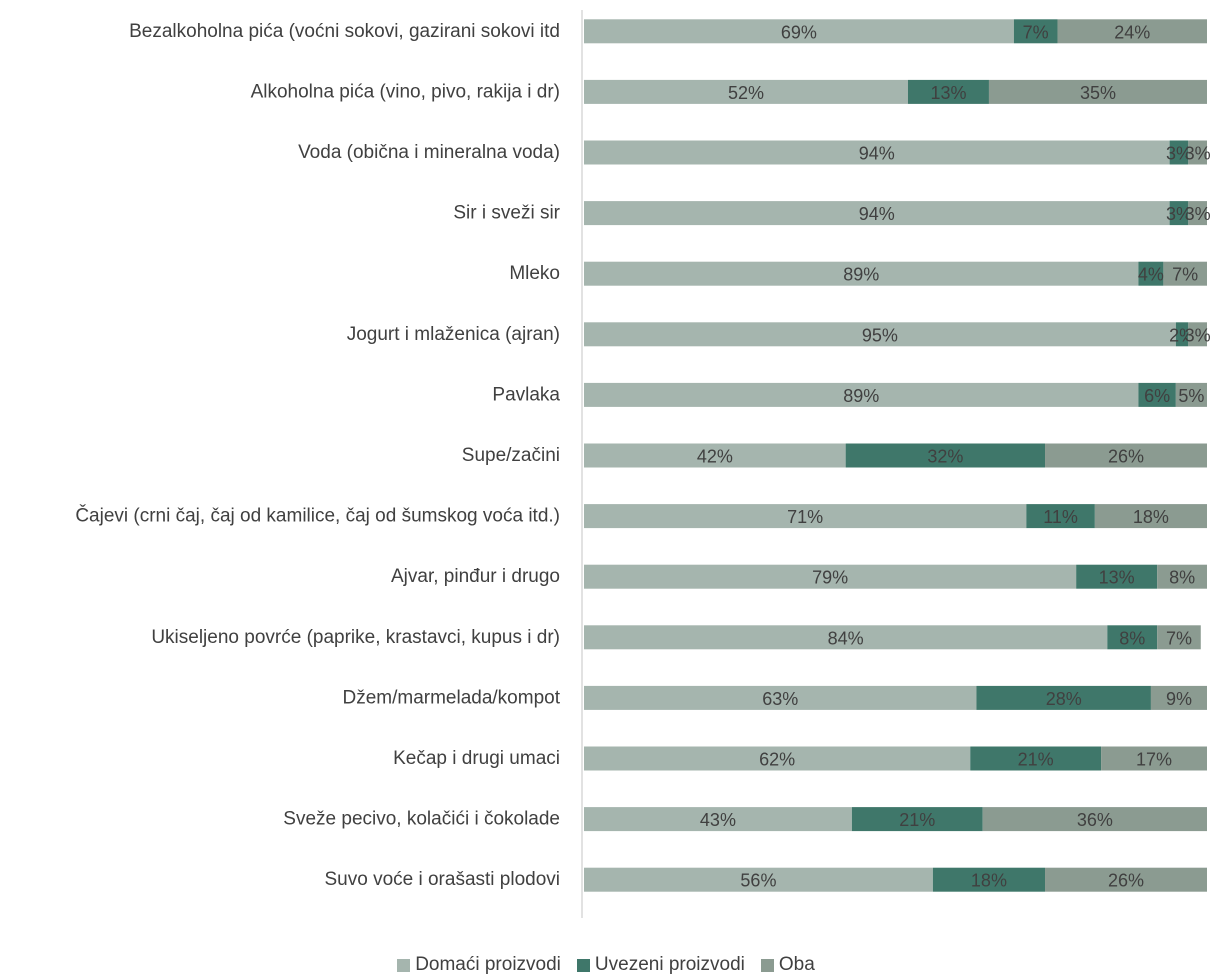 This screenshot has height=980, width=1212. What do you see at coordinates (451, 697) in the screenshot?
I see `category-label: Džem/marmelada/kompot` at bounding box center [451, 697].